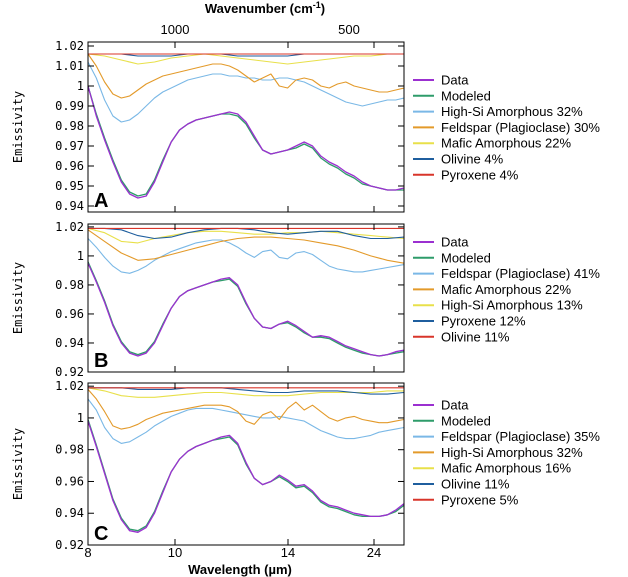  I want to click on series-line-feldspar-plagioclase-35-, so click(246, 421).